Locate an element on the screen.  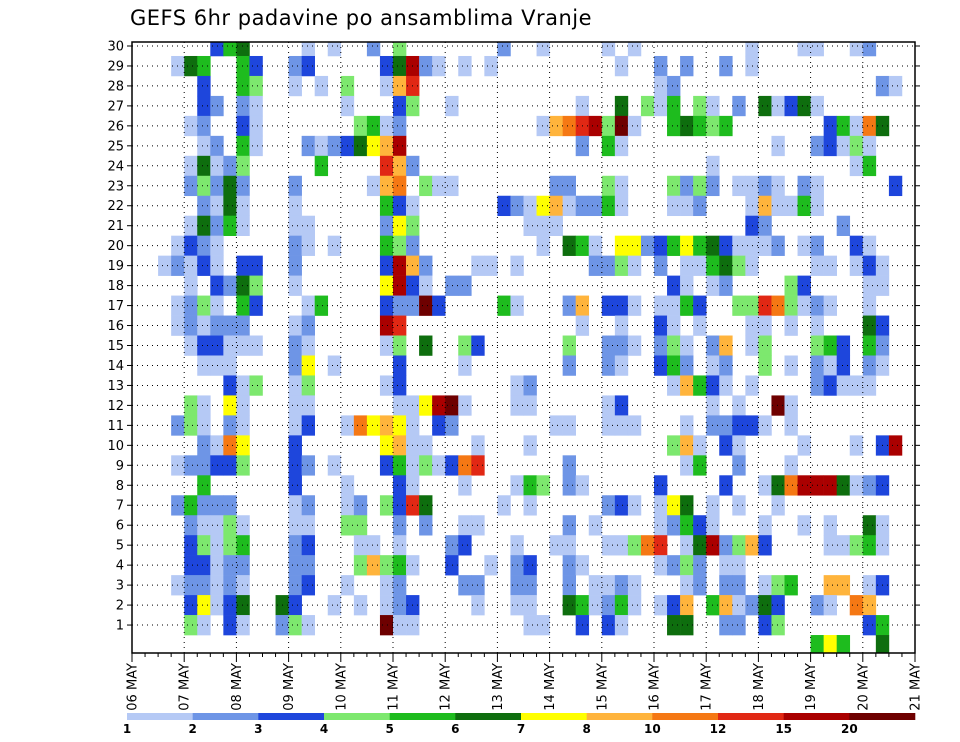
chart-title: GEFS 6hr padavine po ansamblima Vranje is located at coordinates (361, 18).